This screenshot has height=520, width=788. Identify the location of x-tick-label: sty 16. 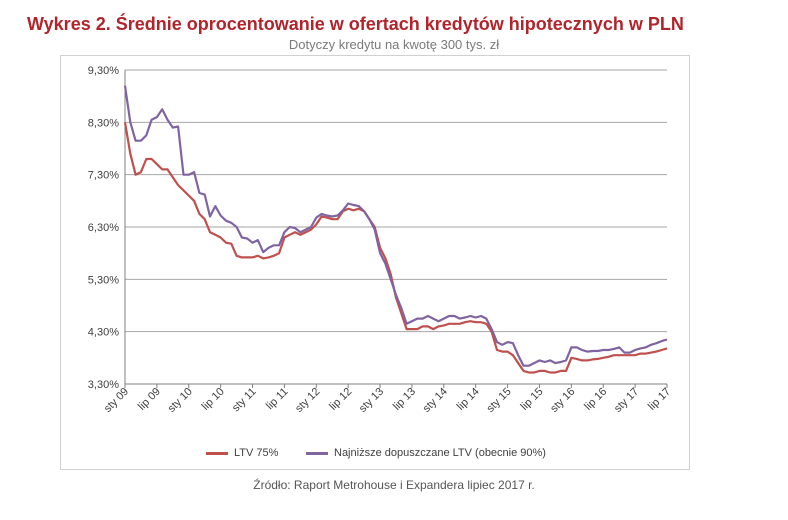
(562, 400).